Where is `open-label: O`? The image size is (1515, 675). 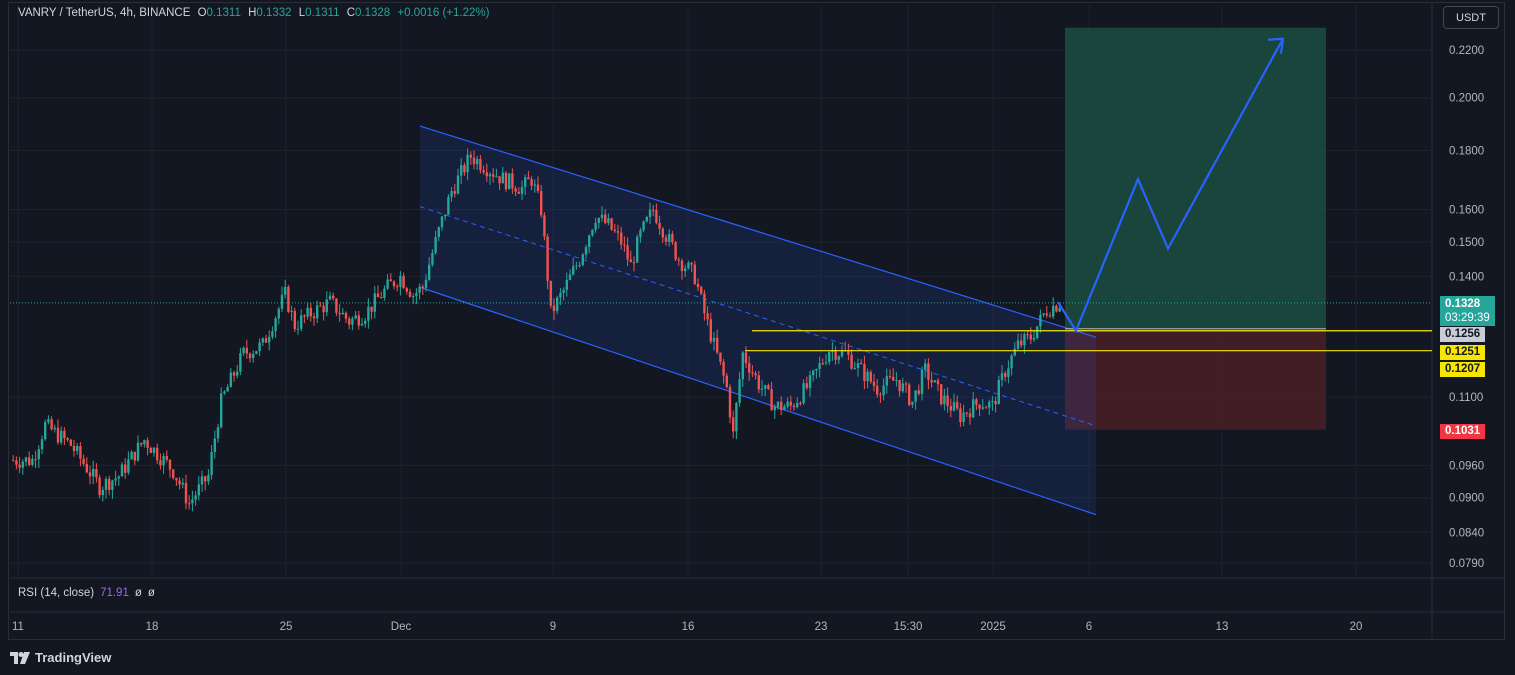
open-label: O is located at coordinates (202, 13).